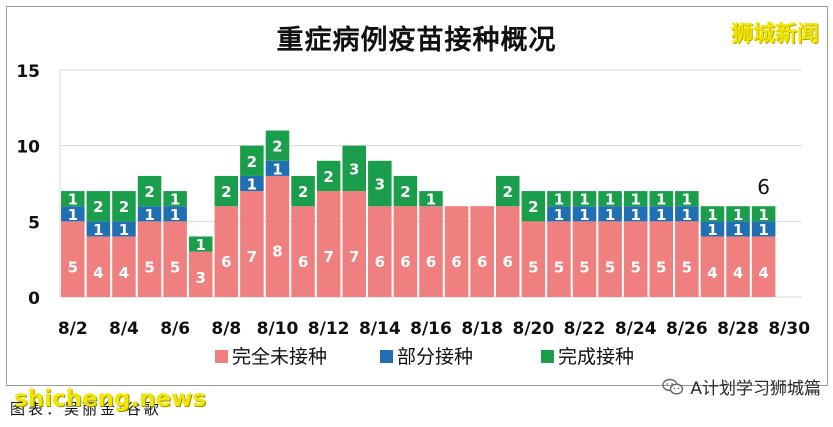  What do you see at coordinates (482, 329) in the screenshot?
I see `x-tick-label: 8/18` at bounding box center [482, 329].